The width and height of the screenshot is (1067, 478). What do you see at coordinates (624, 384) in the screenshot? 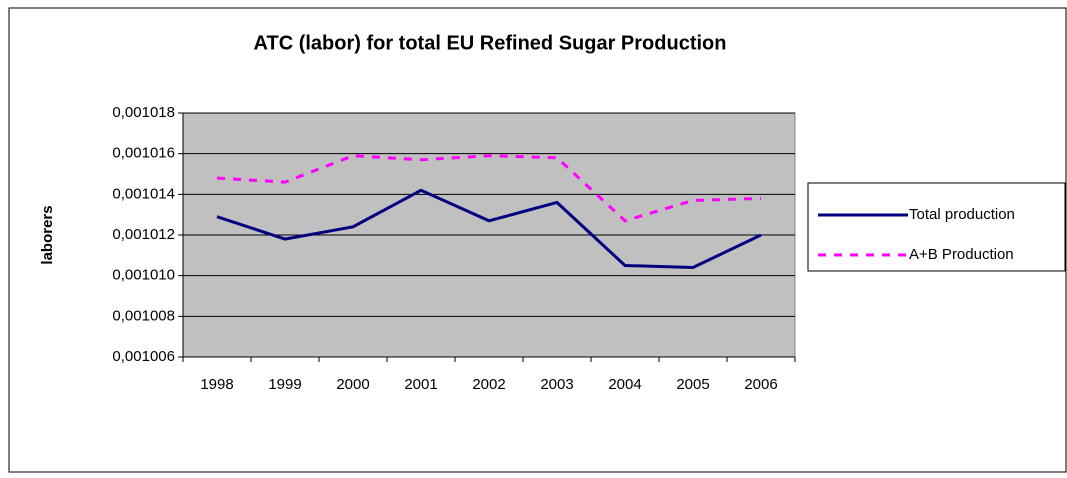
I see `x-tick-label: 2004` at bounding box center [624, 384].